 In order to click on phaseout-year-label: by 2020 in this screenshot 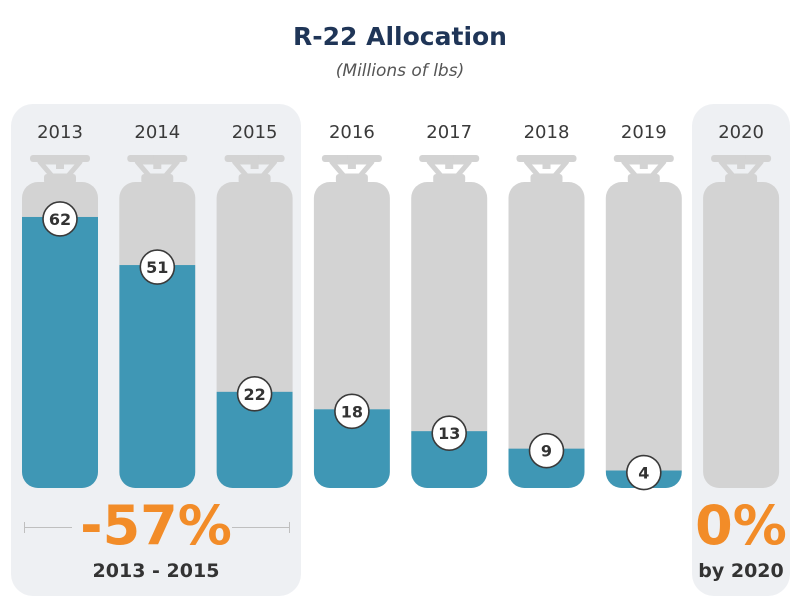, I will do `click(741, 571)`.